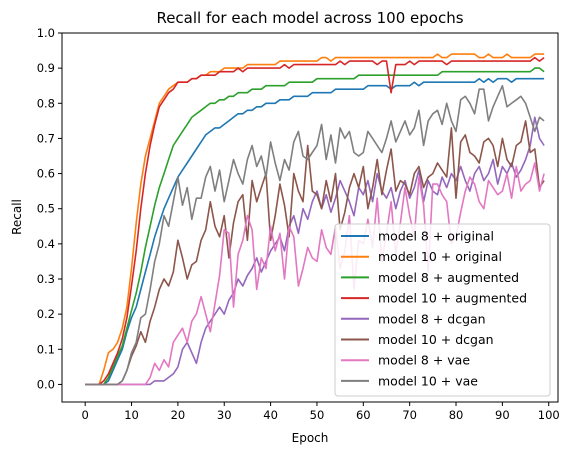 Image resolution: width=567 pixels, height=455 pixels. I want to click on y-tick-label: 0.9, so click(46, 68).